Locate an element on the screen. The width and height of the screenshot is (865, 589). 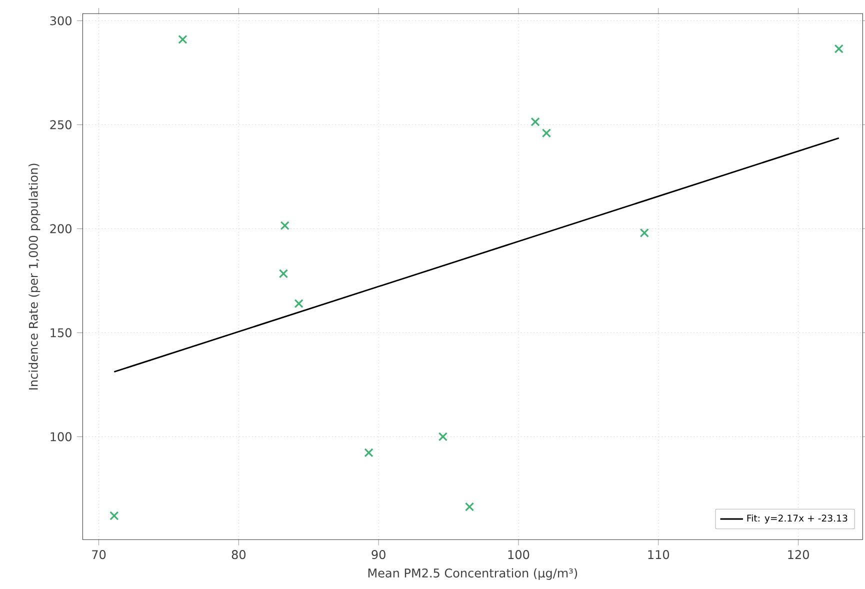
x-axis-title: Mean PM2.5 Concentration (µg/m³) is located at coordinates (473, 574).